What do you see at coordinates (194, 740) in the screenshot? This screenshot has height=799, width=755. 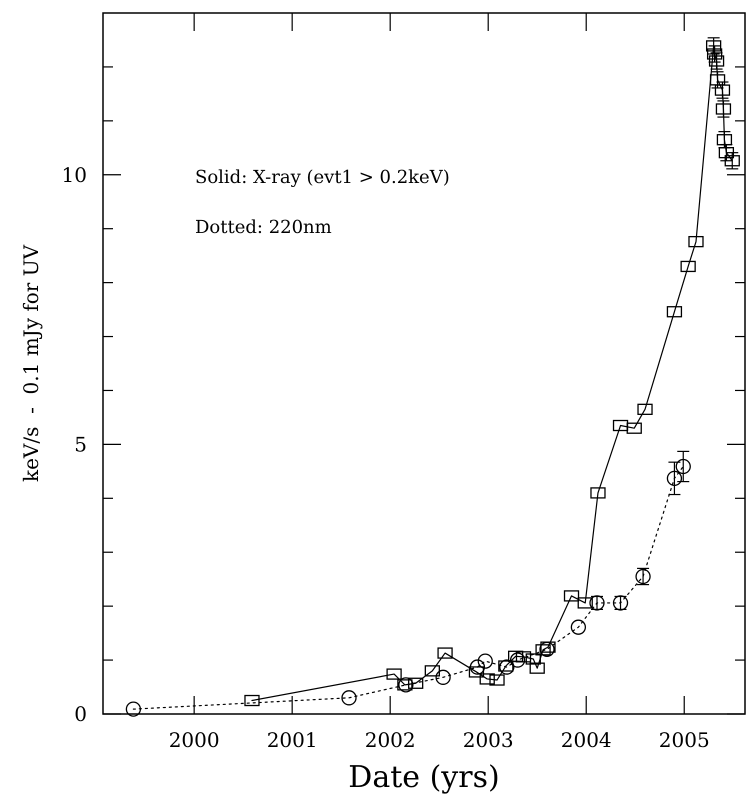 I see `x-tick-label: 2000` at bounding box center [194, 740].